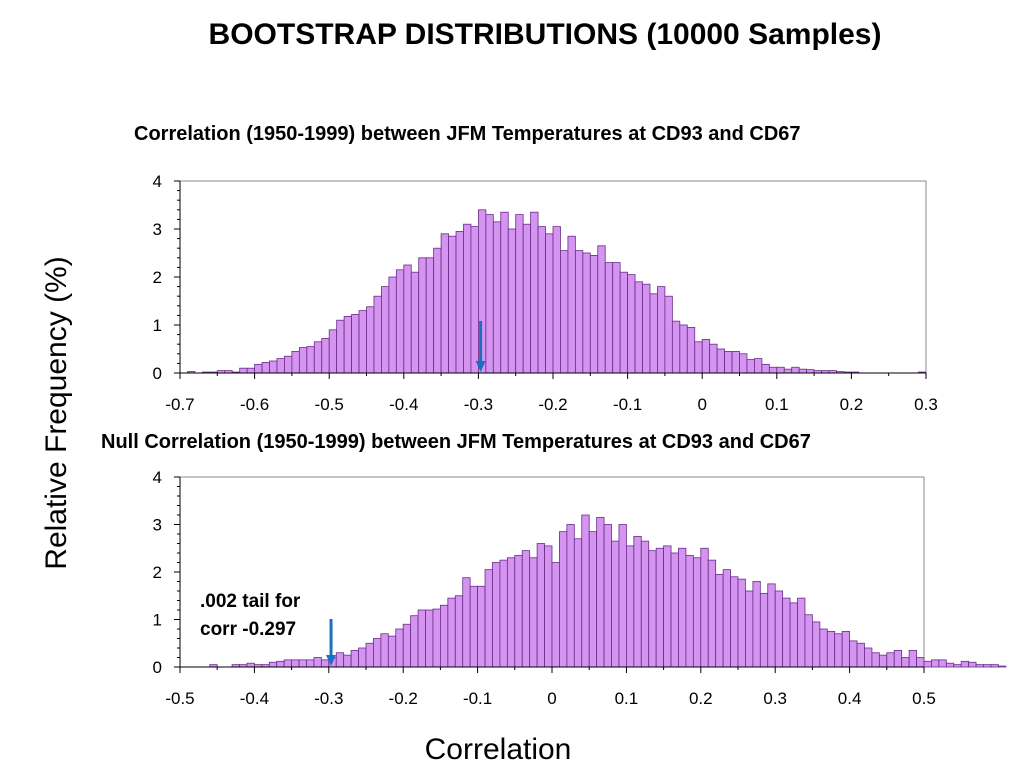 This screenshot has height=768, width=1024. I want to click on observed-x-tick-label: -0.3, so click(478, 404).